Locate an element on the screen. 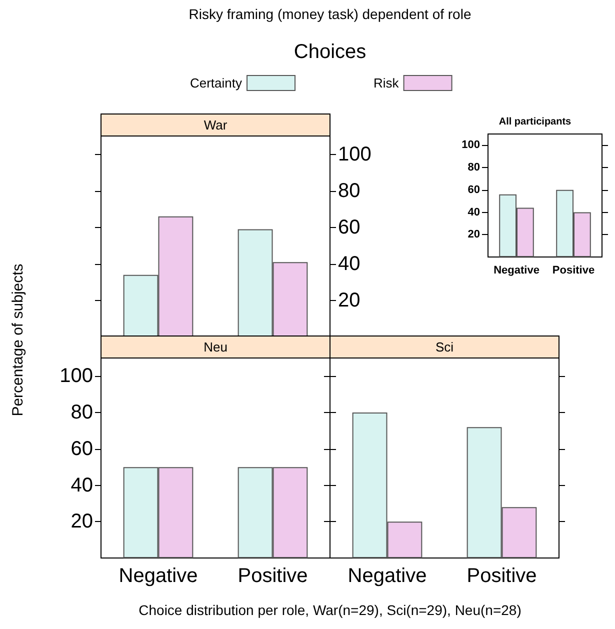  legend-label: Risk is located at coordinates (387, 83).